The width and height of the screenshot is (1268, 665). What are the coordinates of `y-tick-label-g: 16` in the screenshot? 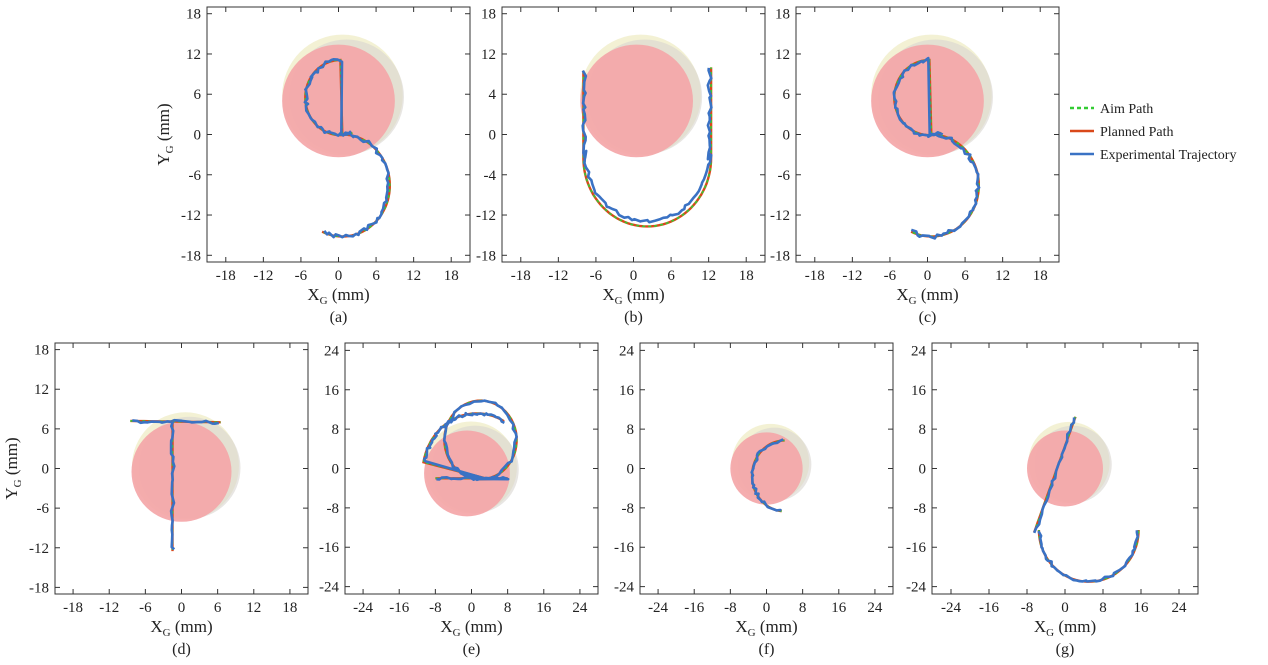 It's located at (919, 391).